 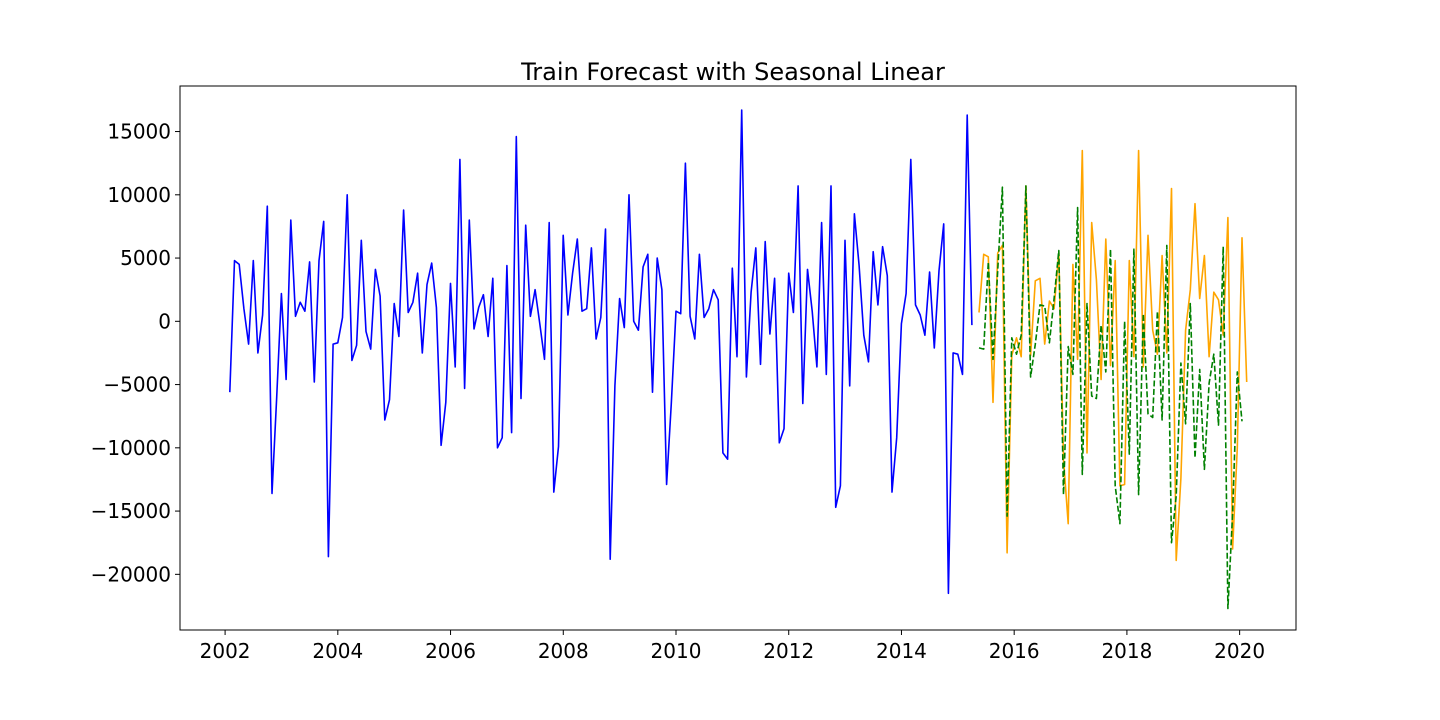 I want to click on chart-title: Train Forecast with Seasonal Linear, so click(x=732, y=72).